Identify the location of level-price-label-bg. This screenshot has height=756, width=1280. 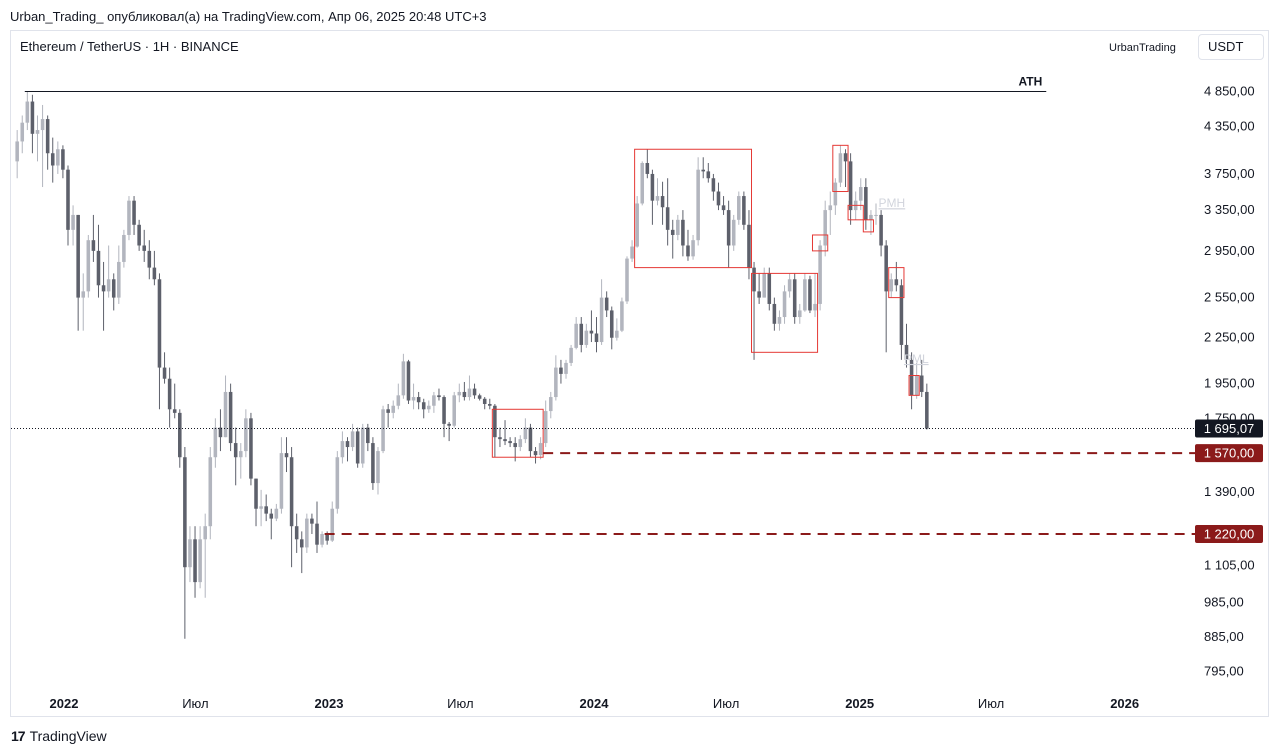
(1229, 453).